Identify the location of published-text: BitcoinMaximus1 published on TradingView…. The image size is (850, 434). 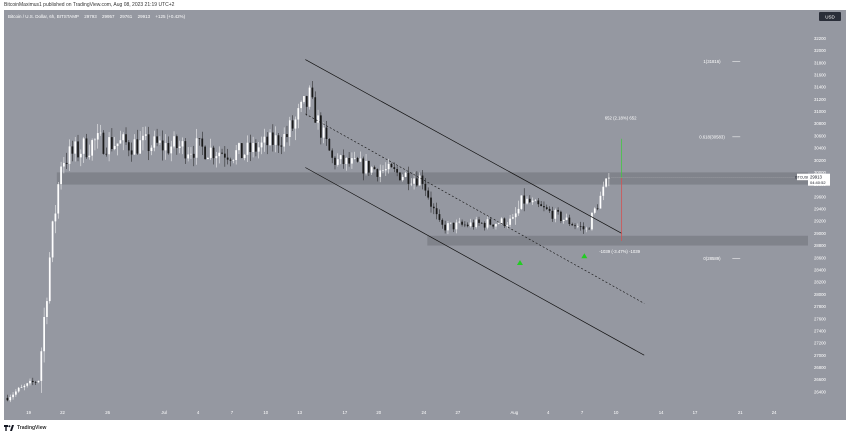
(89, 5).